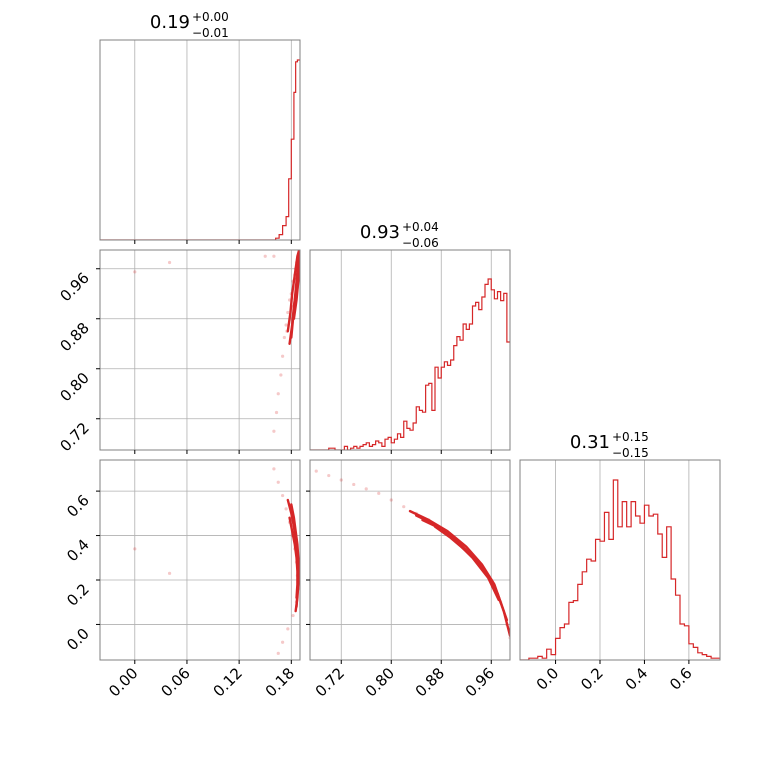 This screenshot has width=760, height=760. I want to click on x-tick-label: 0.0, so click(548, 679).